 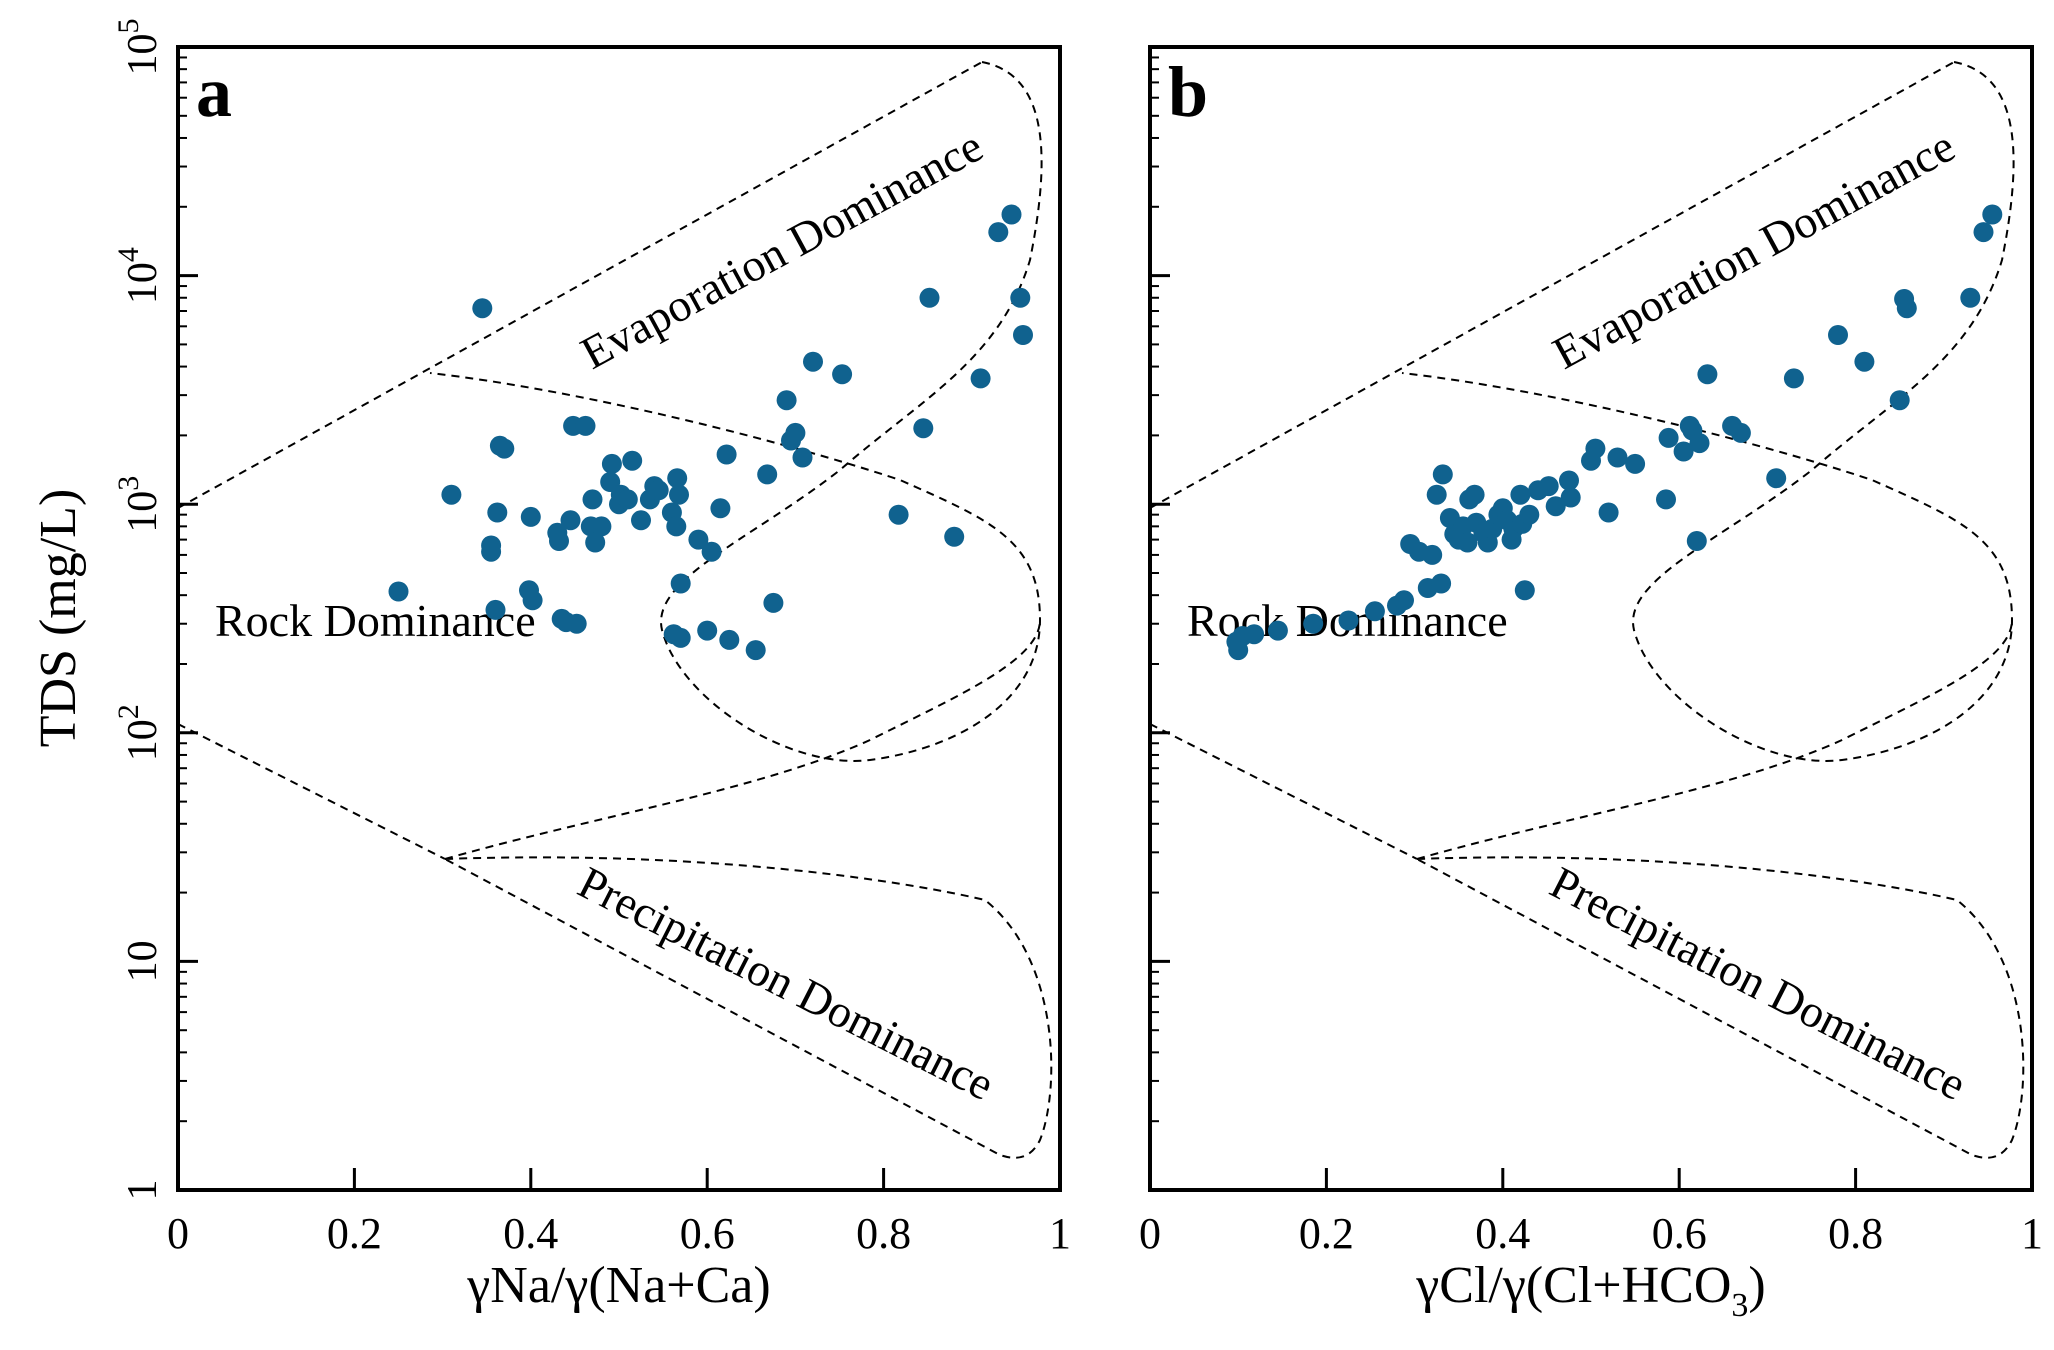 What do you see at coordinates (375, 620) in the screenshot?
I see `rock-dominance-label: Rock Dominance` at bounding box center [375, 620].